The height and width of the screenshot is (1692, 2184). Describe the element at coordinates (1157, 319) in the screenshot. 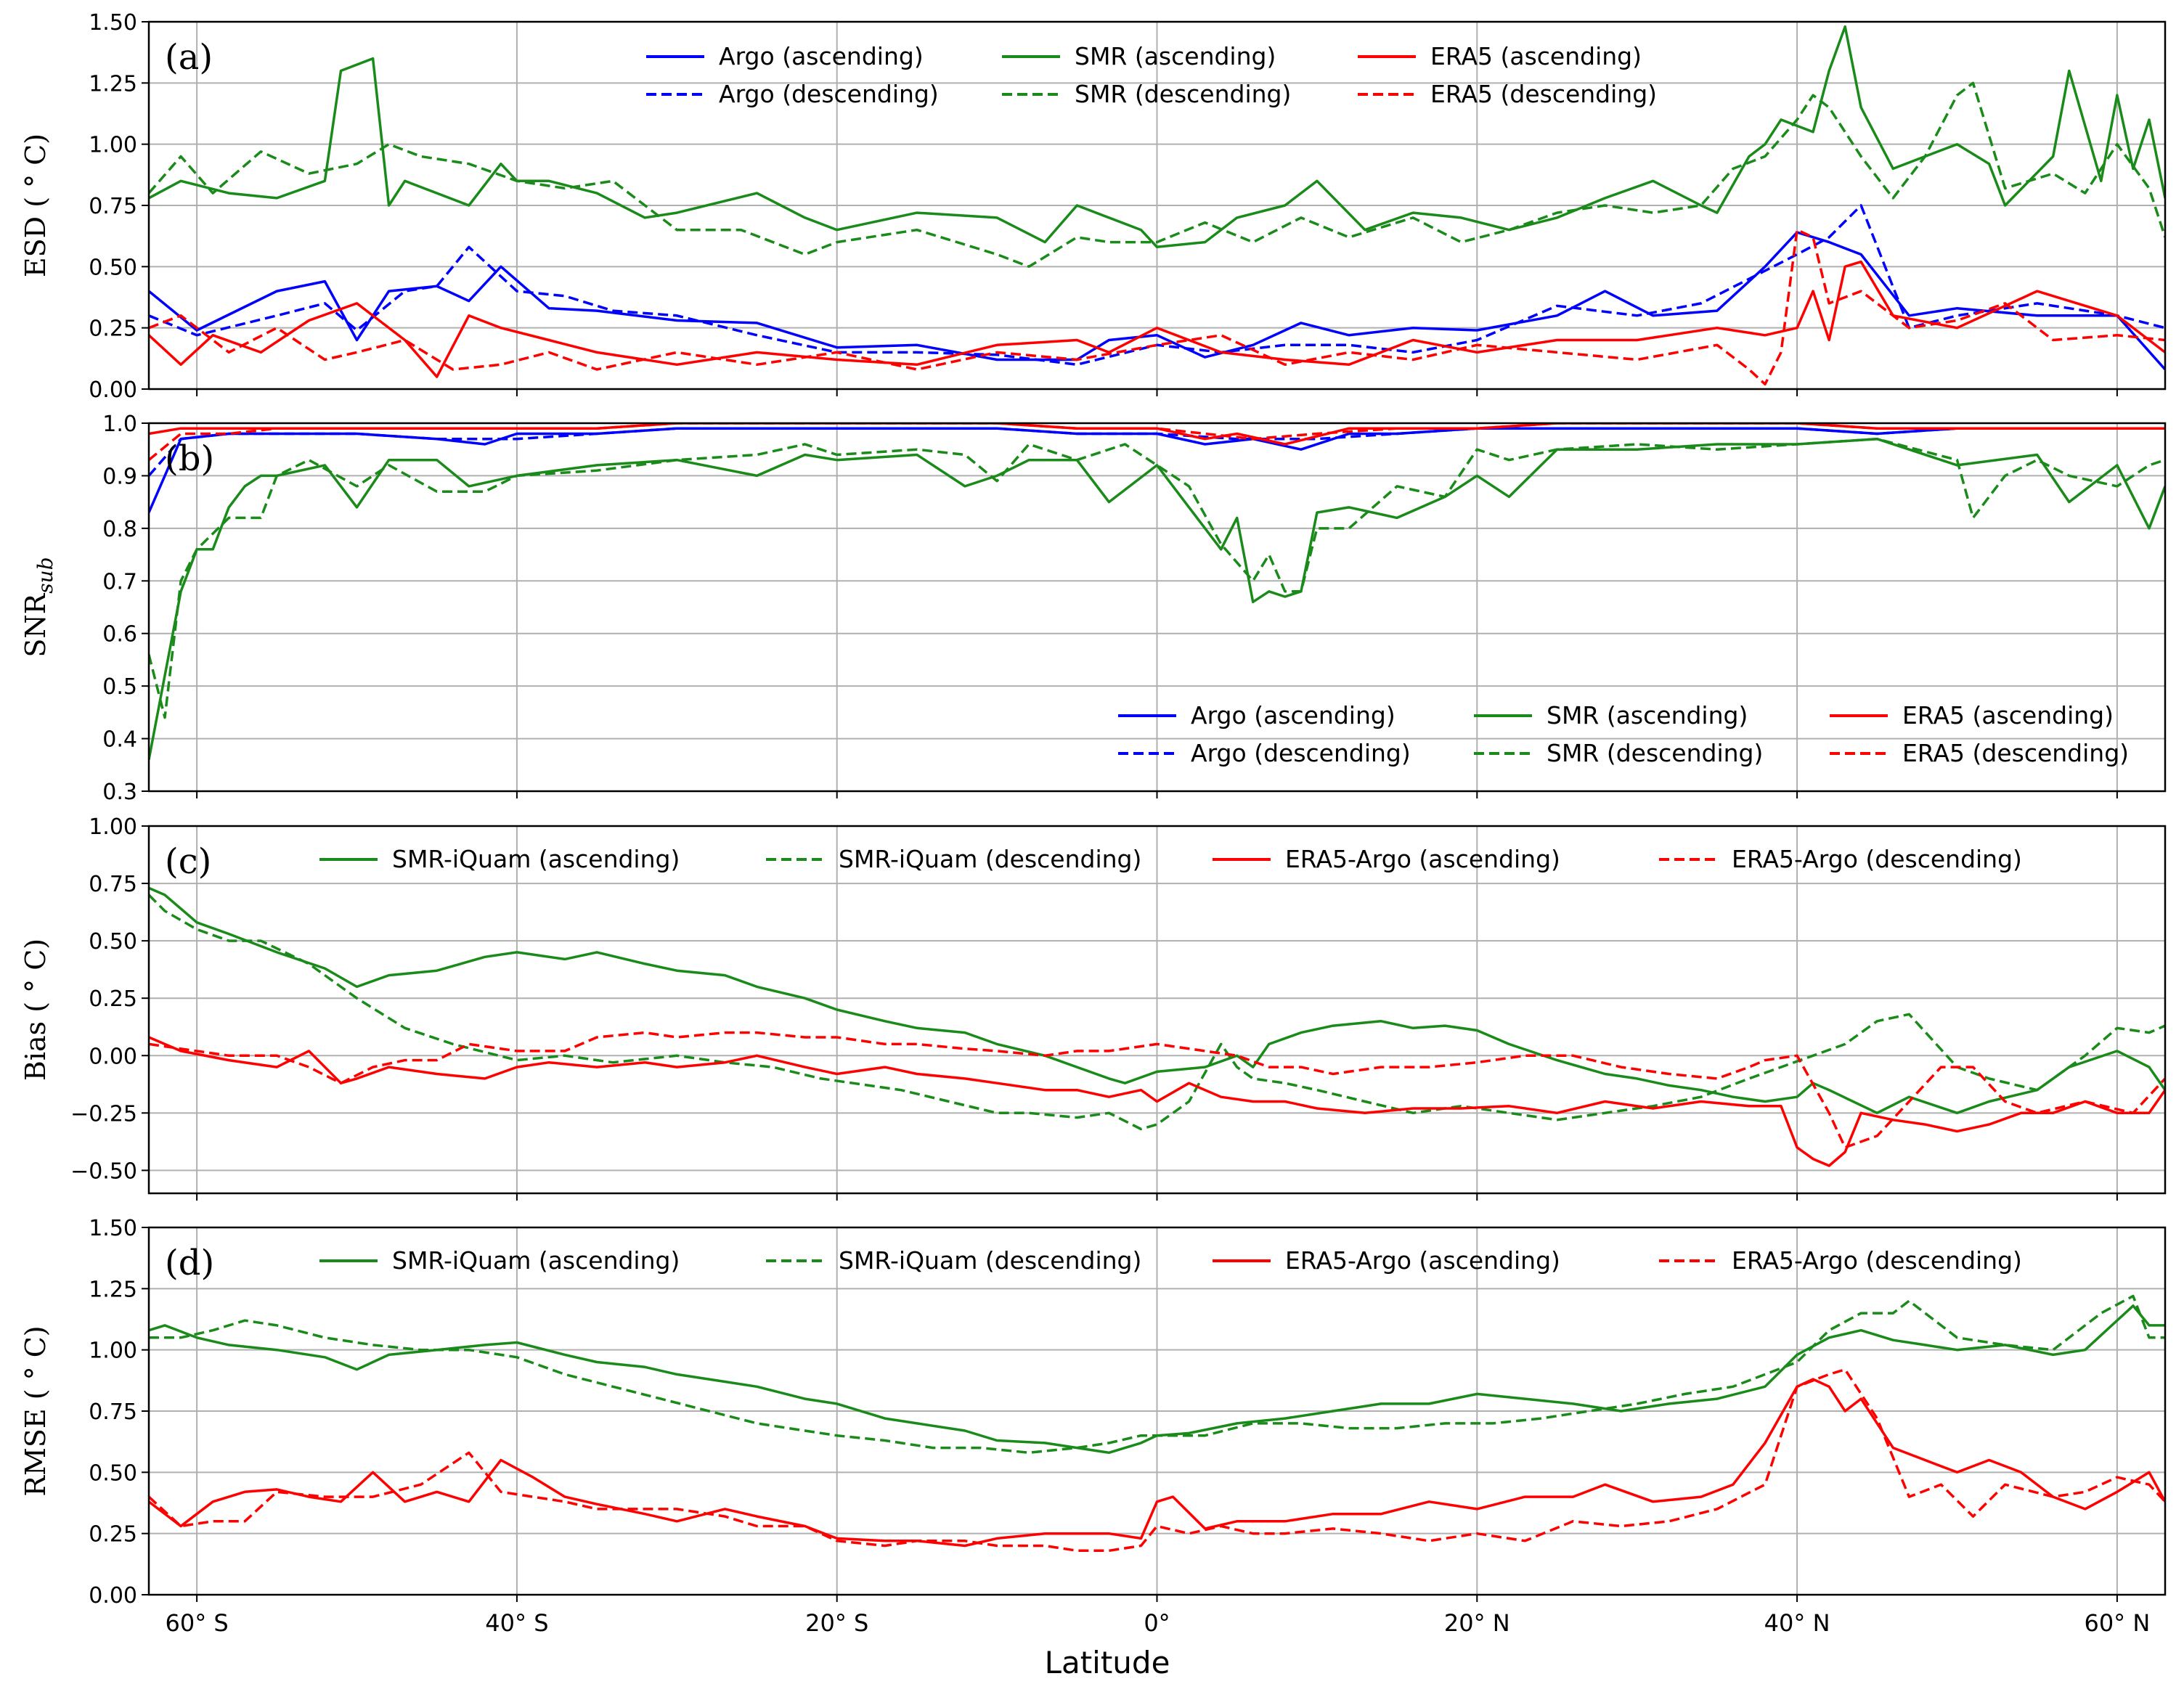

I see `series-line-era5-ascending` at that location.